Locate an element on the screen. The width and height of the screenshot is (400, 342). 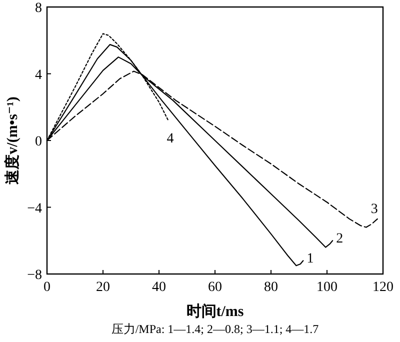
series-label: 1 is located at coordinates (310, 259).